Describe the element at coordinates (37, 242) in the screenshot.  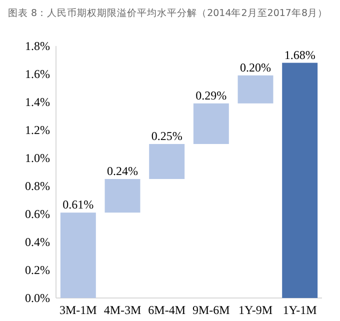
I see `y-tick-label: 0.4%` at that location.